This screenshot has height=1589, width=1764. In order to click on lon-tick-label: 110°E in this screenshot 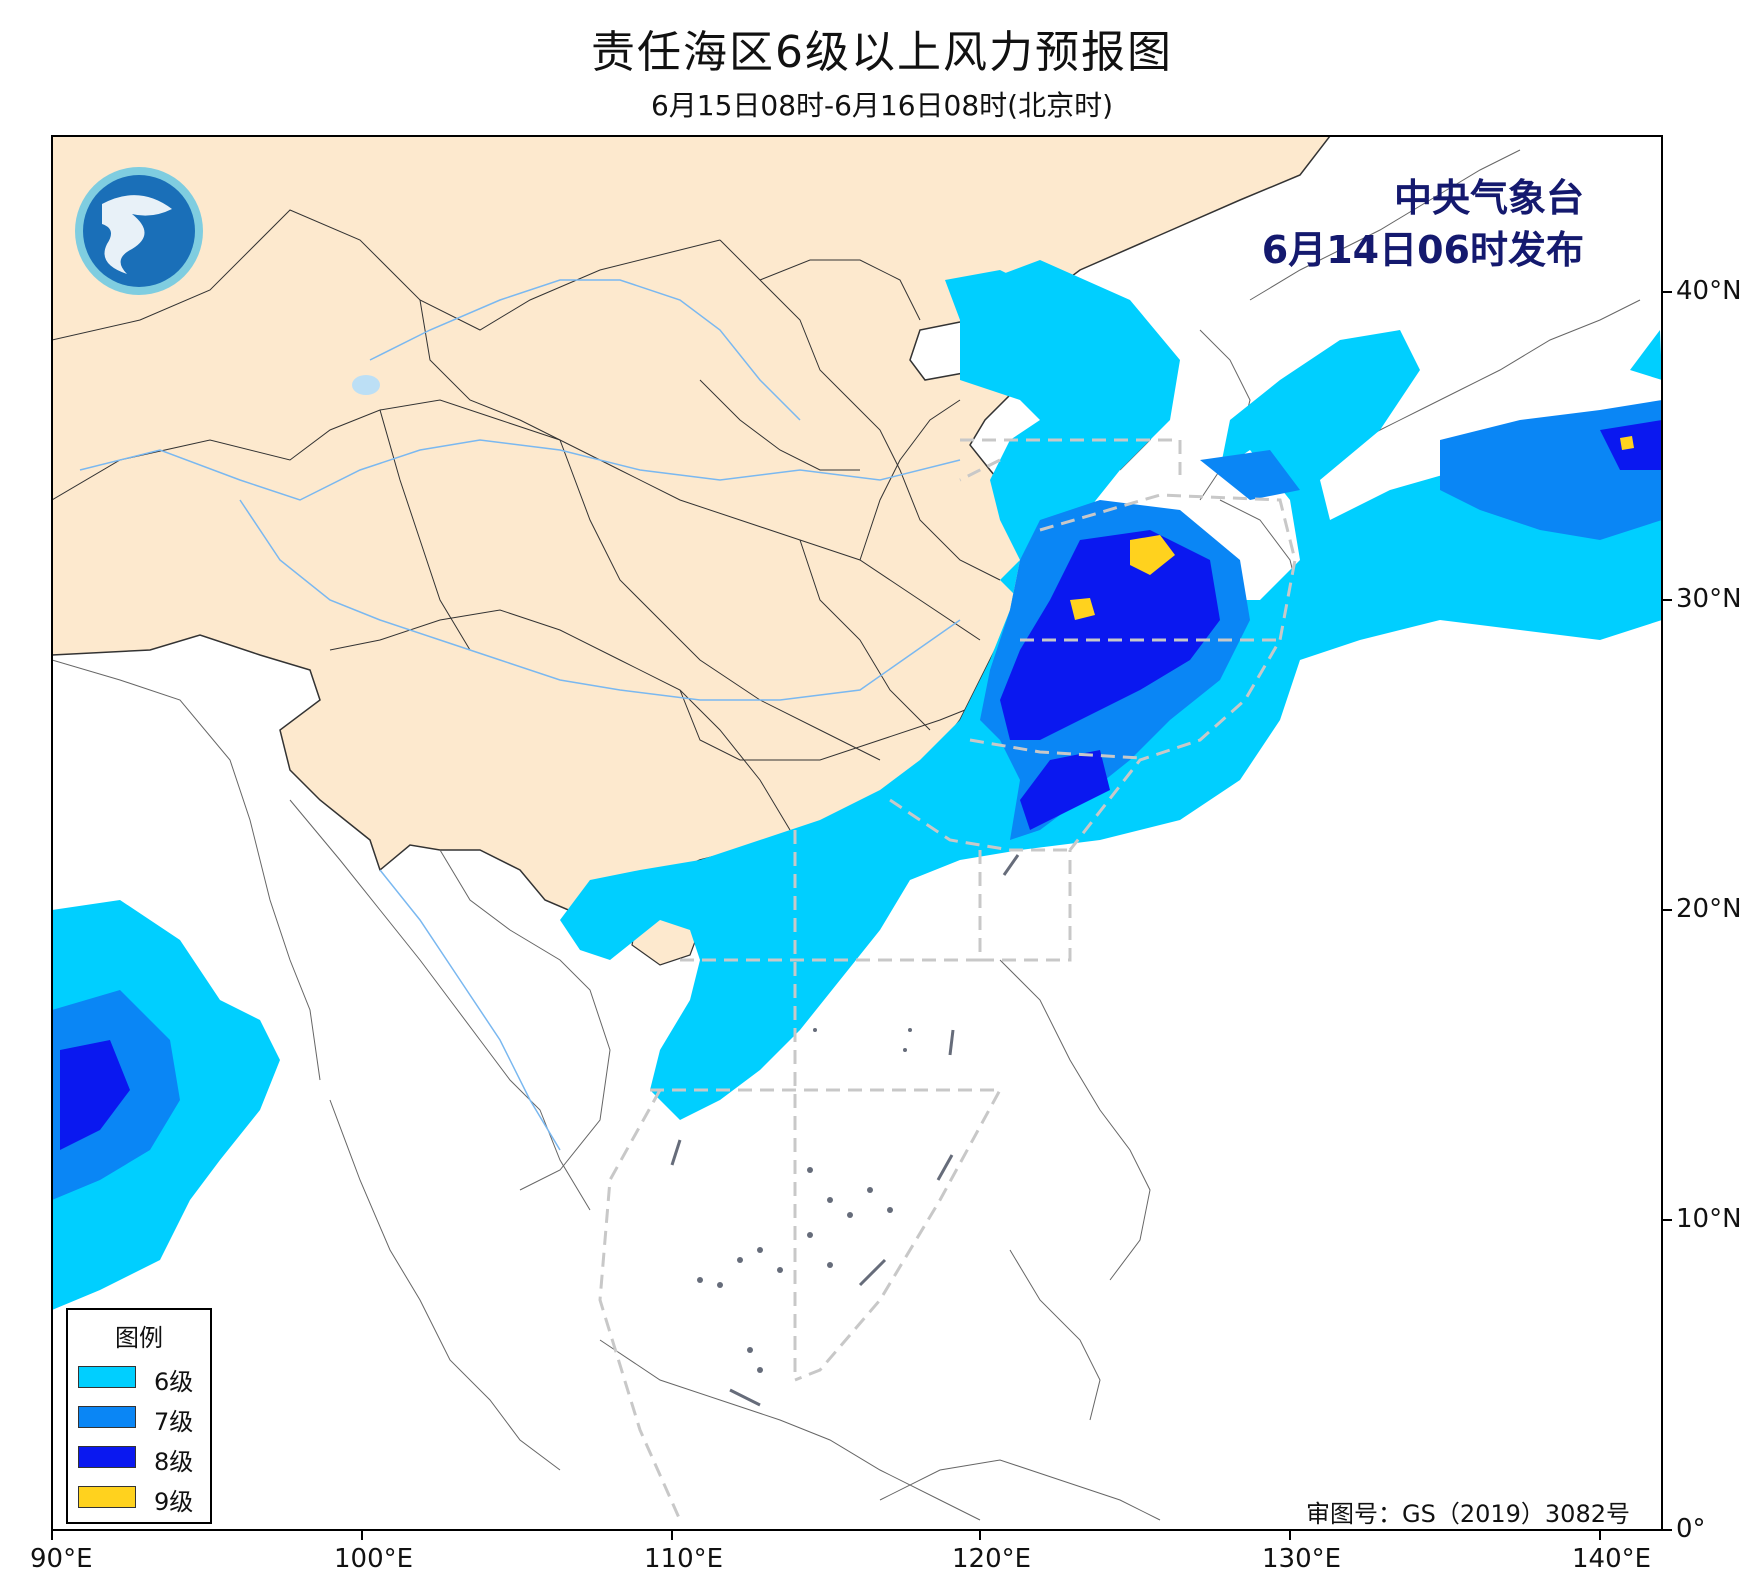, I will do `click(684, 1559)`.